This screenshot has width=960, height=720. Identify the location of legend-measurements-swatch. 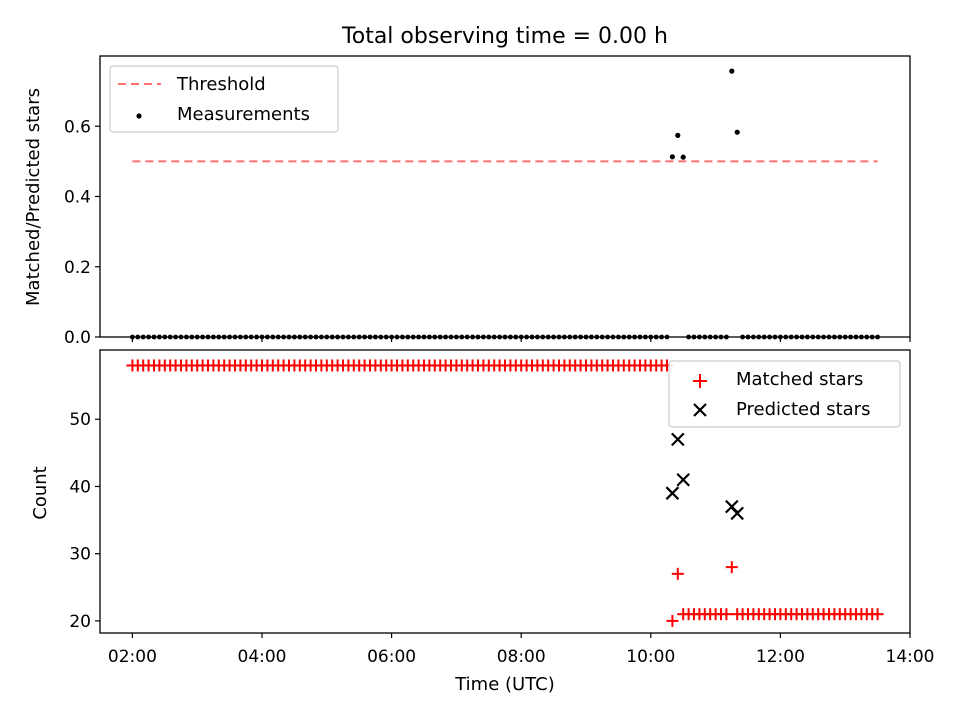
(139, 116).